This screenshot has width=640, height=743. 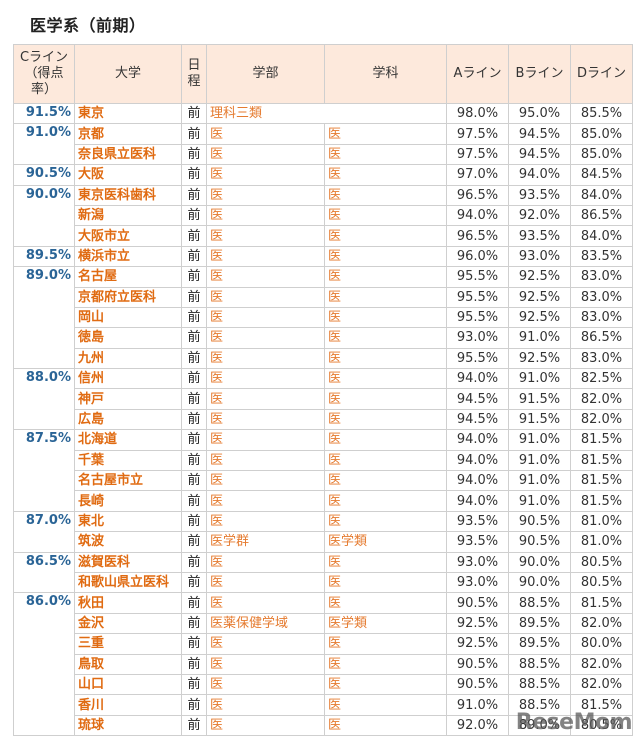 I want to click on header-dline: Dライン, so click(x=601, y=74).